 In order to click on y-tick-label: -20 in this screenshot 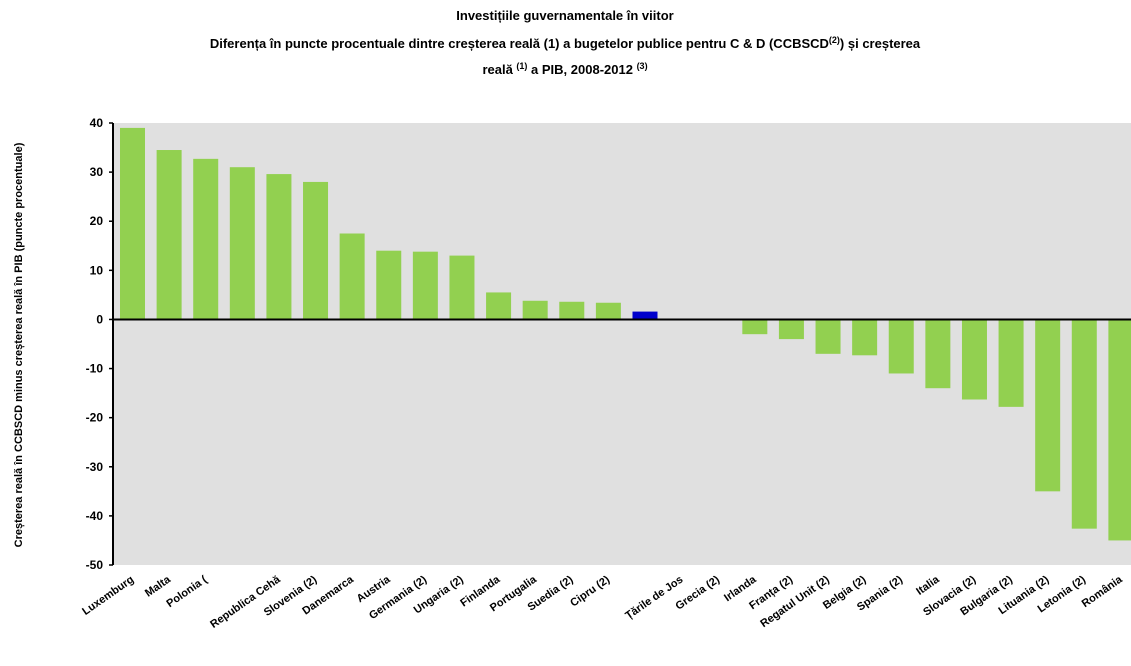, I will do `click(95, 418)`.